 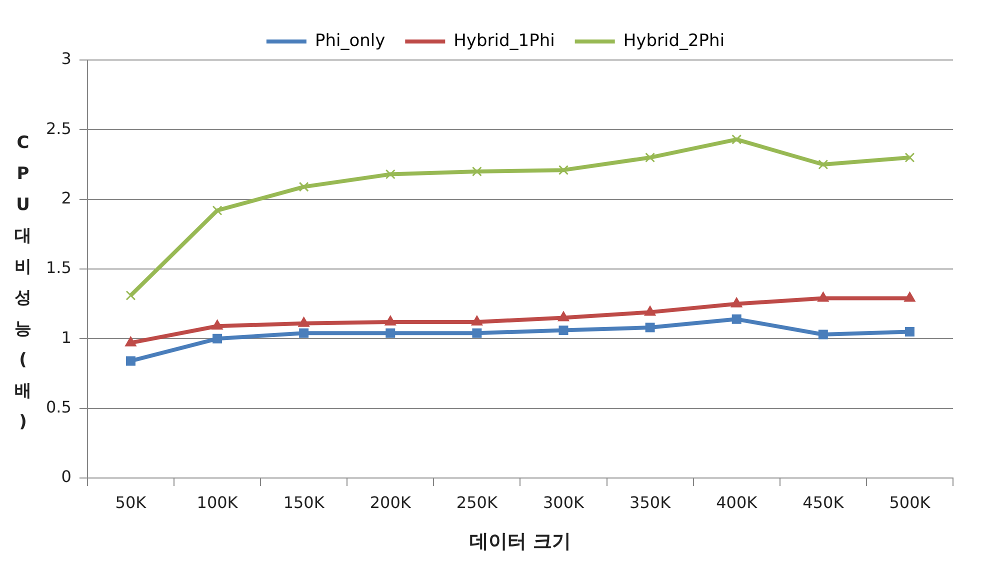 I want to click on x-tick-label: 400K, so click(x=737, y=502).